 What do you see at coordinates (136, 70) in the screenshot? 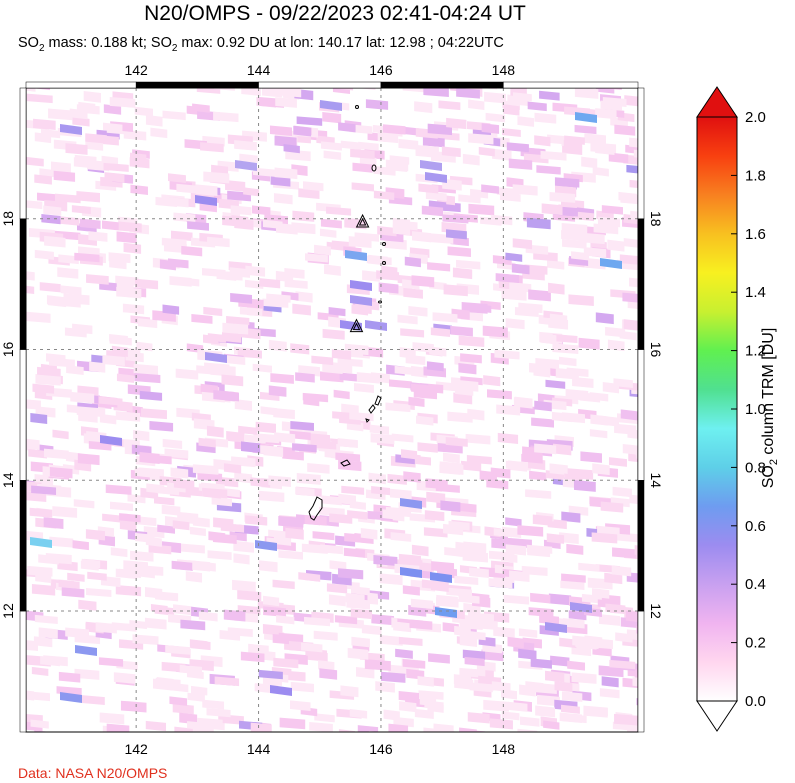
I see `lon-tick-label-top: 142` at bounding box center [136, 70].